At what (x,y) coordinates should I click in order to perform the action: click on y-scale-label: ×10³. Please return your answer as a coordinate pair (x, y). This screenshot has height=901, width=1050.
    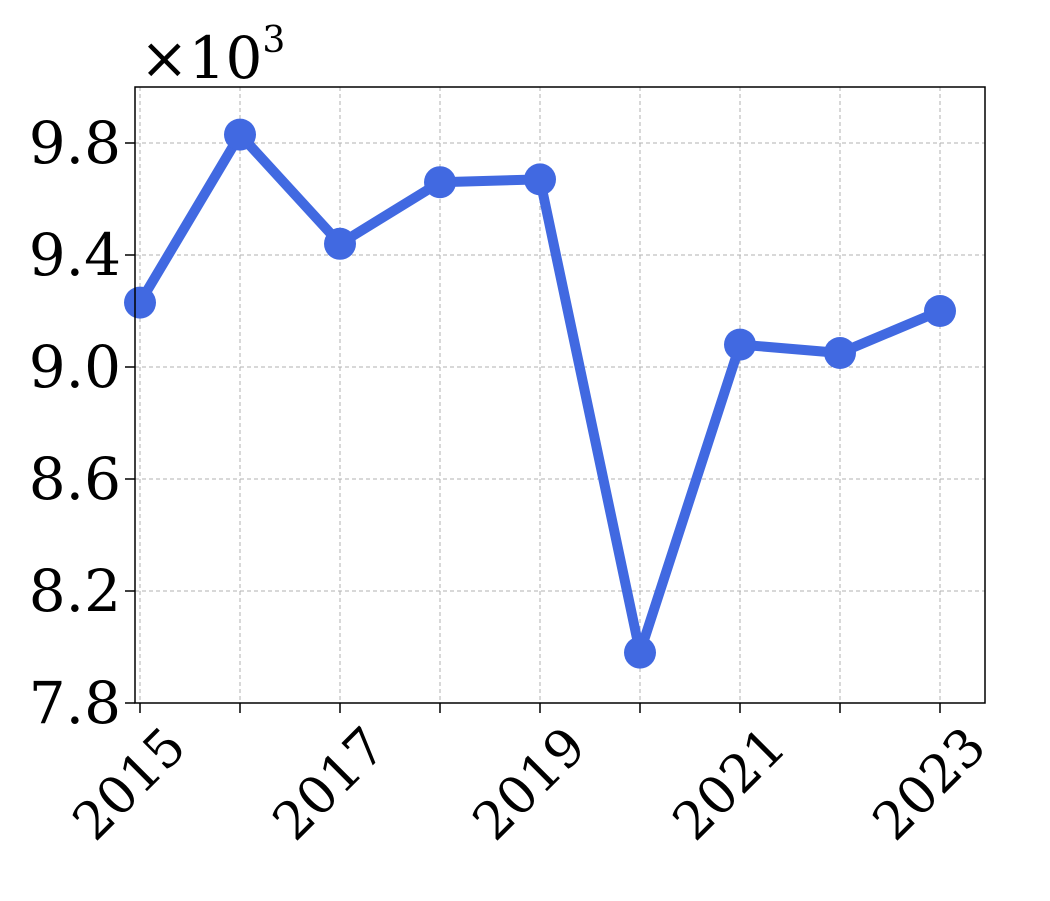
    Looking at the image, I should click on (212, 56).